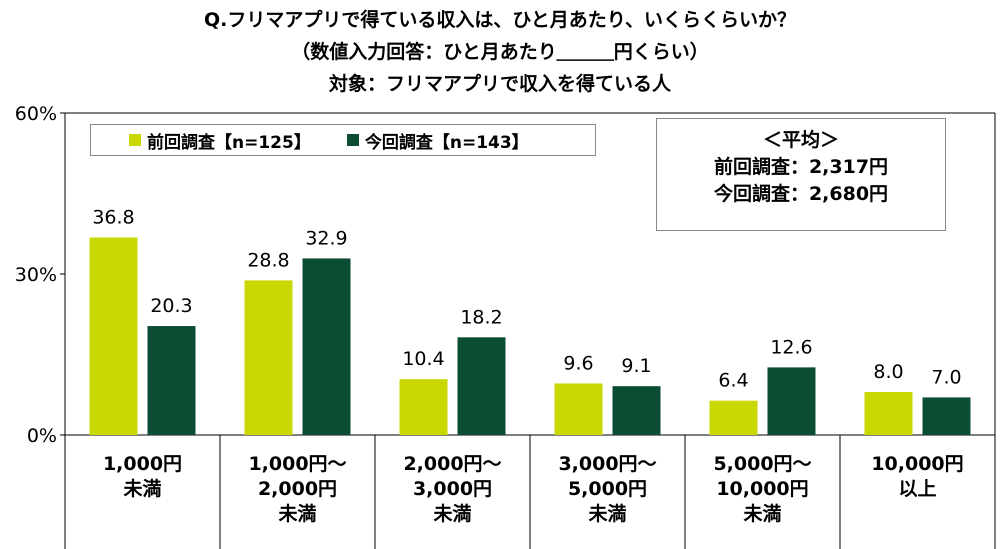 Image resolution: width=1000 pixels, height=549 pixels. Describe the element at coordinates (791, 347) in the screenshot. I see `data-label: 12.6` at that location.